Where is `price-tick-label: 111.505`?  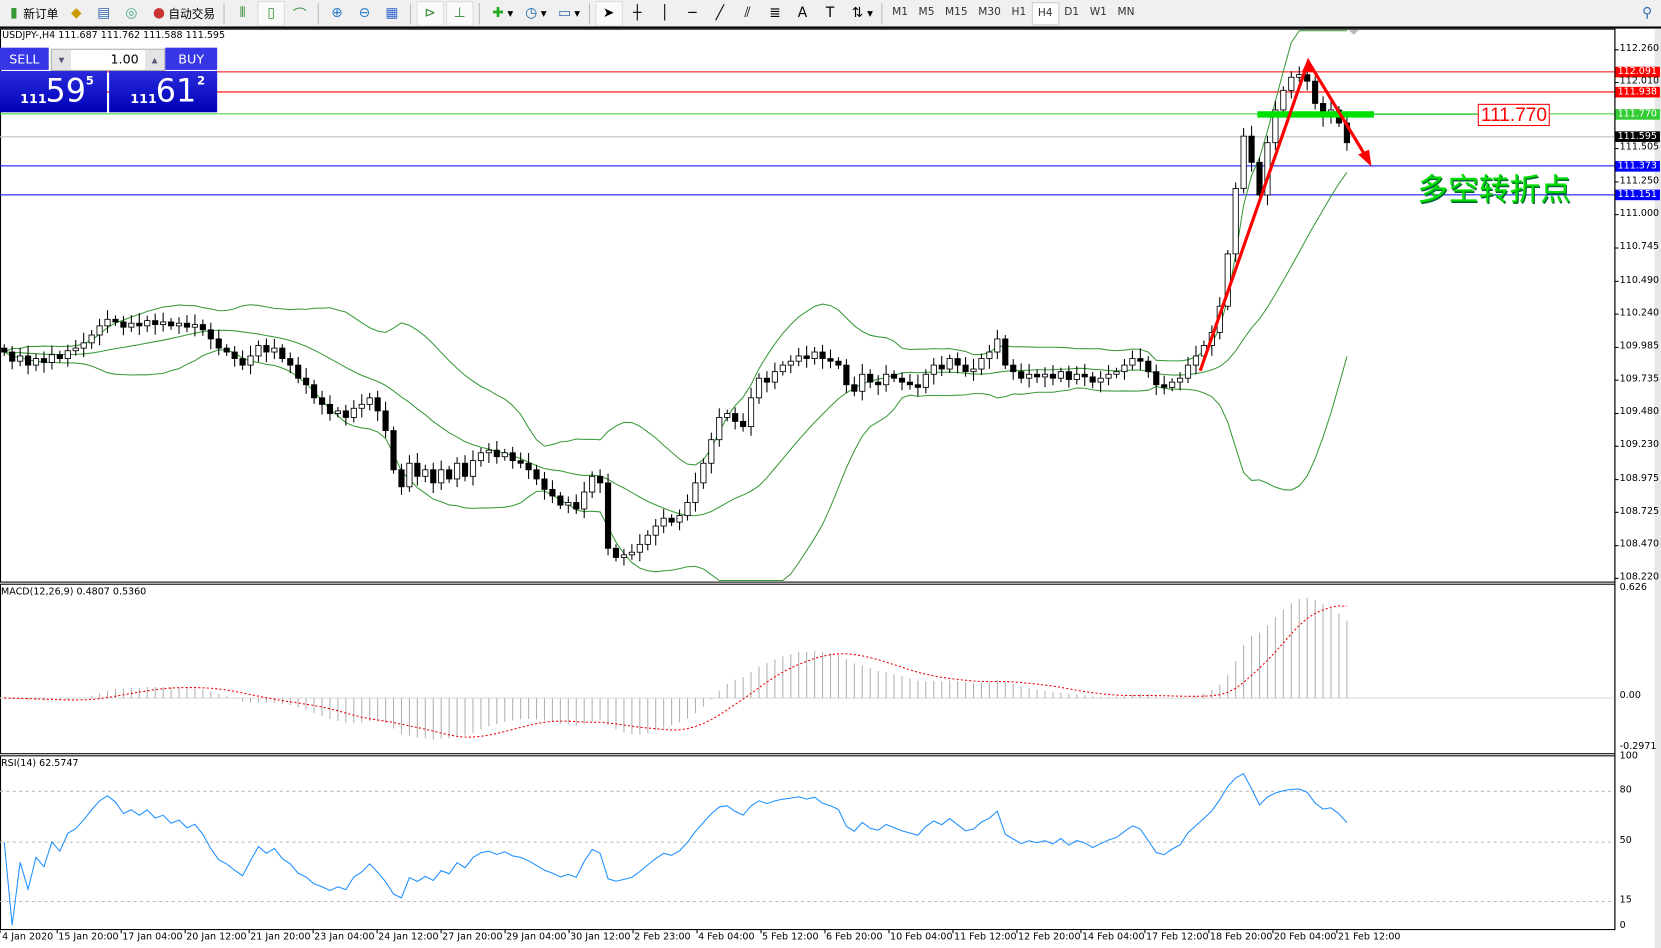 price-tick-label: 111.505 is located at coordinates (1639, 147).